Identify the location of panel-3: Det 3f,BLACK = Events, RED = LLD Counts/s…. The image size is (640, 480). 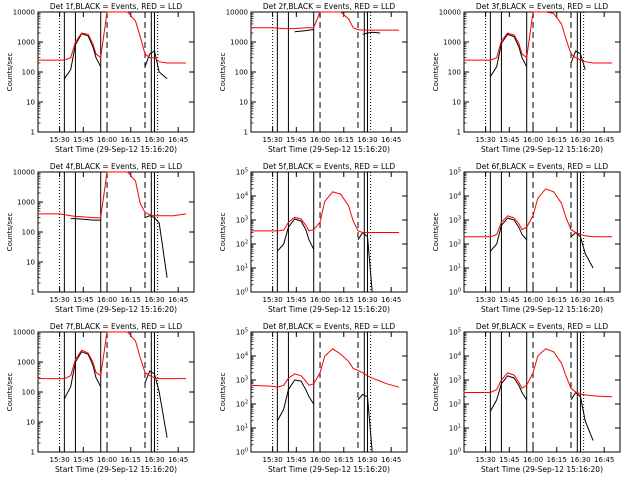
(526, 78).